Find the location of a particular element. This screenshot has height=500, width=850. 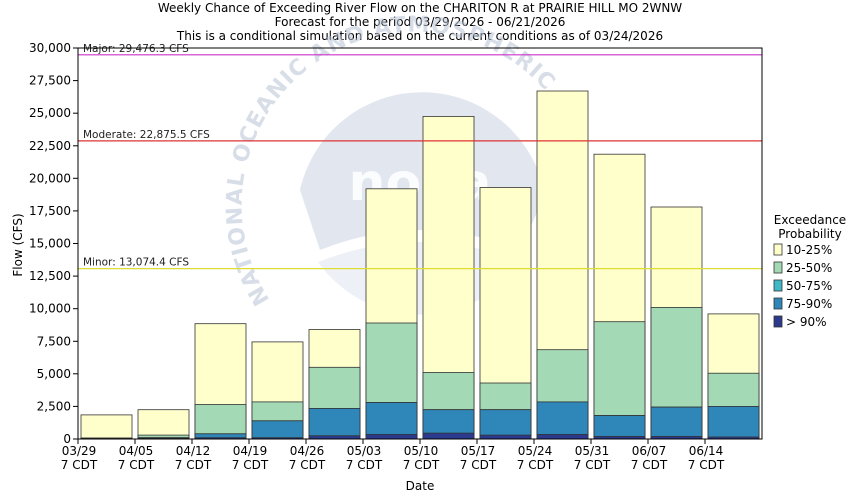

x-tick-label-date: 05/31 is located at coordinates (592, 451).